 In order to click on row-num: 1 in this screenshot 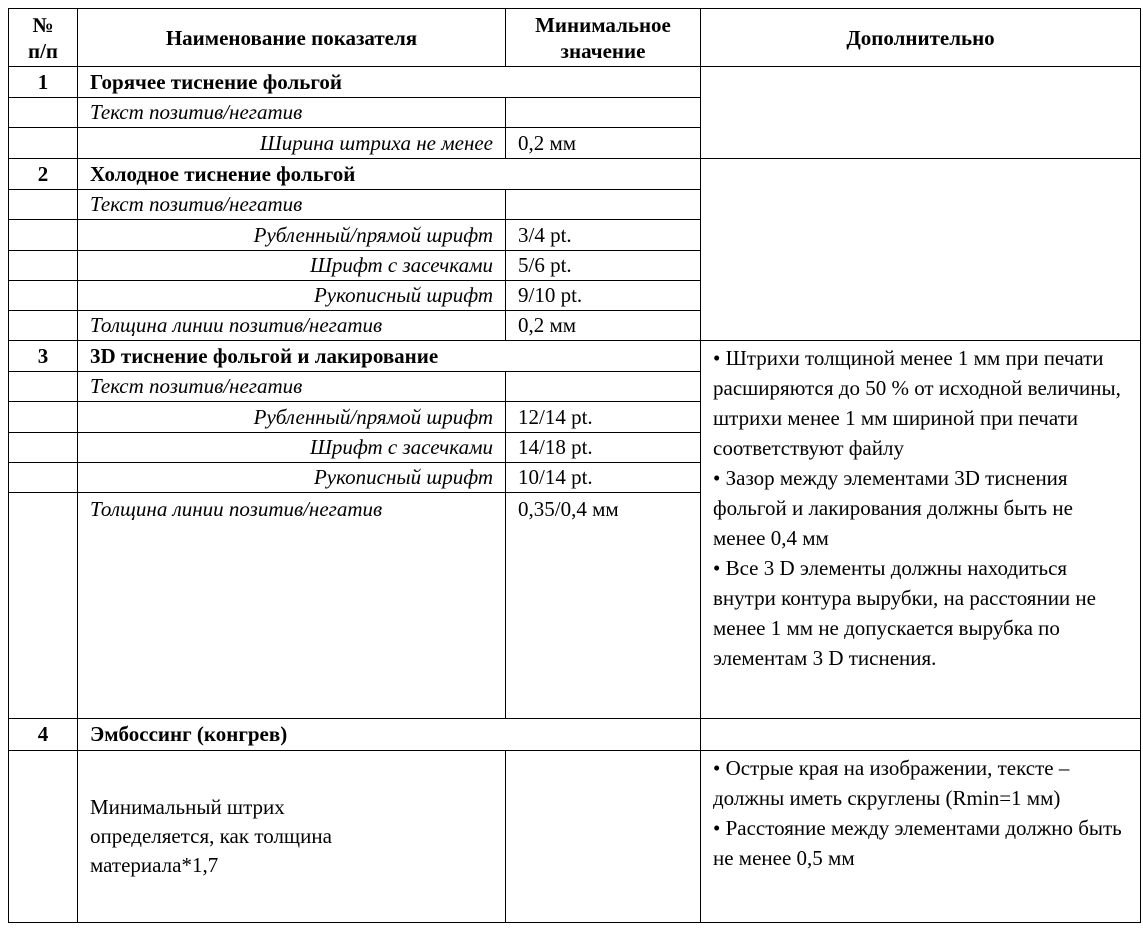, I will do `click(43, 82)`.